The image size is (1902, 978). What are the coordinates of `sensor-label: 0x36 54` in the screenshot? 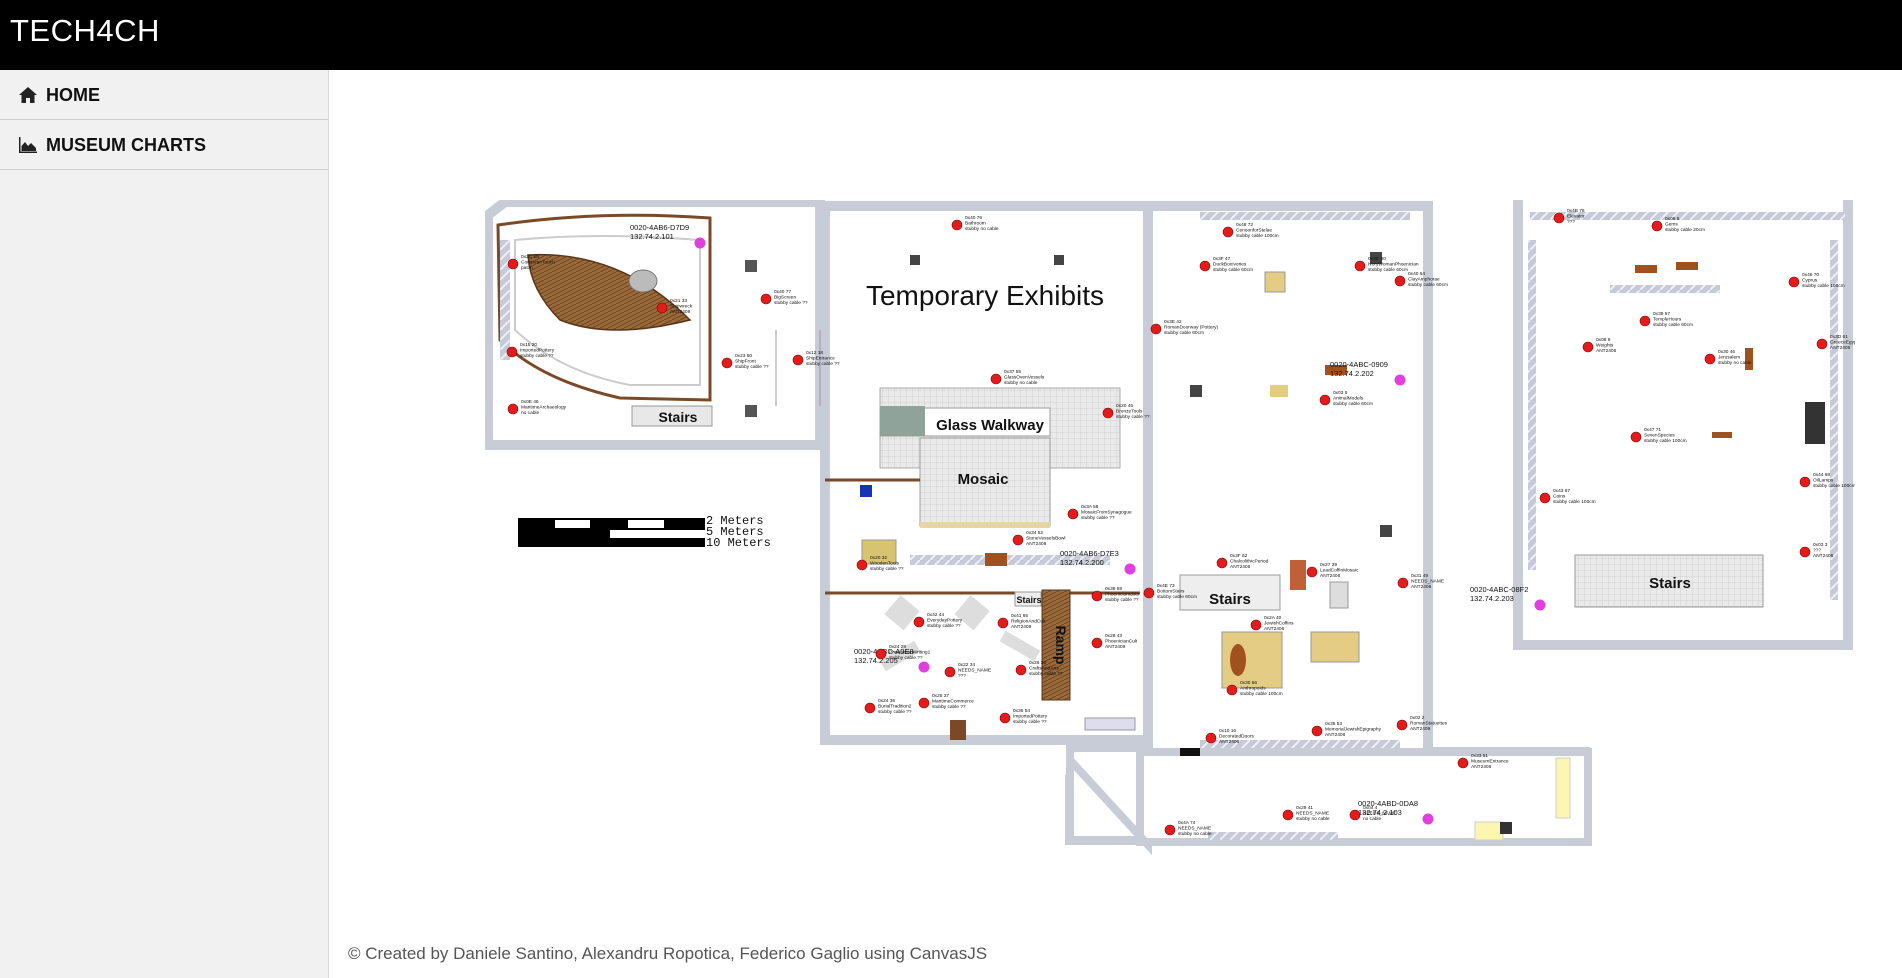 It's located at (1021, 711).